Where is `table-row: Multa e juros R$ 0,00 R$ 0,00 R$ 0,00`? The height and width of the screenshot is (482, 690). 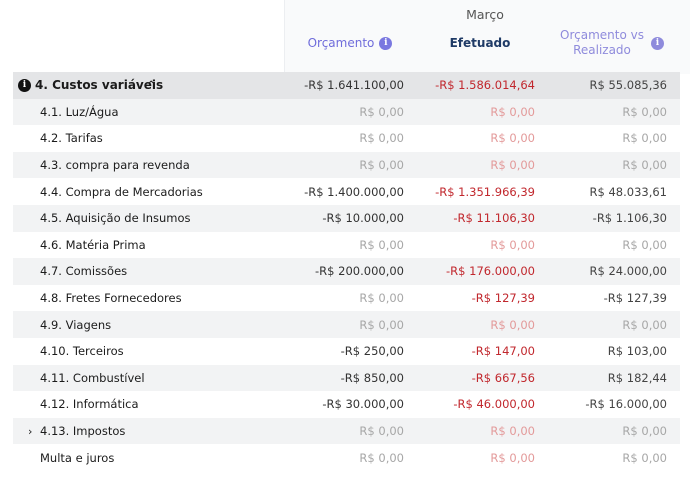 table-row: Multa e juros R$ 0,00 R$ 0,00 R$ 0,00 is located at coordinates (346, 457).